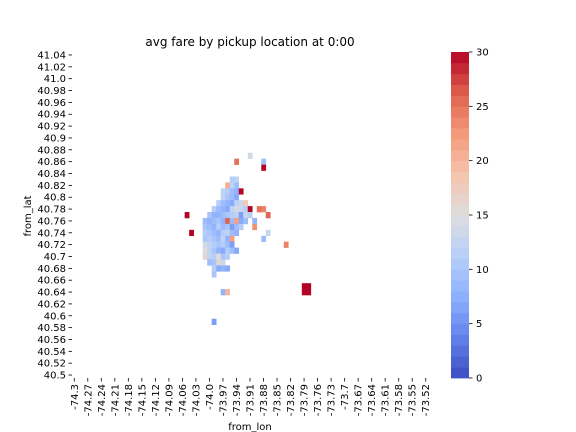 The image size is (576, 432). Describe the element at coordinates (183, 400) in the screenshot. I see `x-tick-label: -74.06` at that location.